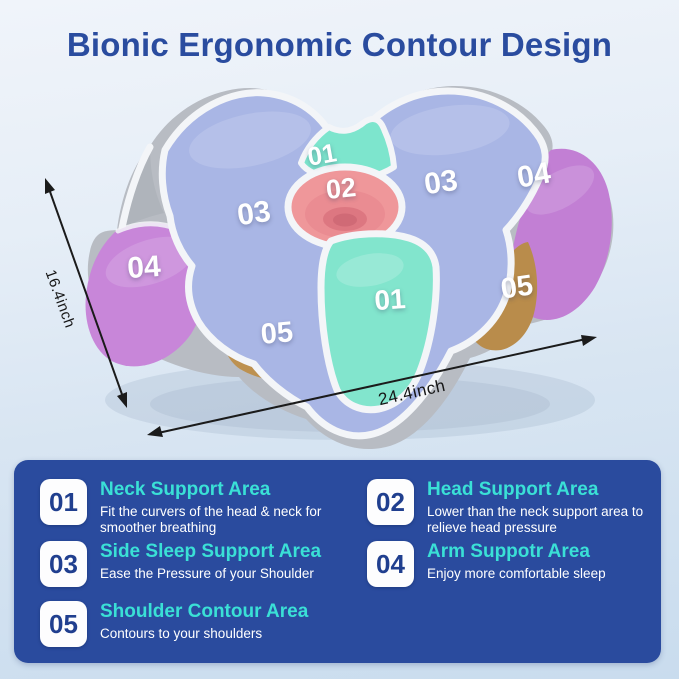  I want to click on legend-number: 04, so click(390, 563).